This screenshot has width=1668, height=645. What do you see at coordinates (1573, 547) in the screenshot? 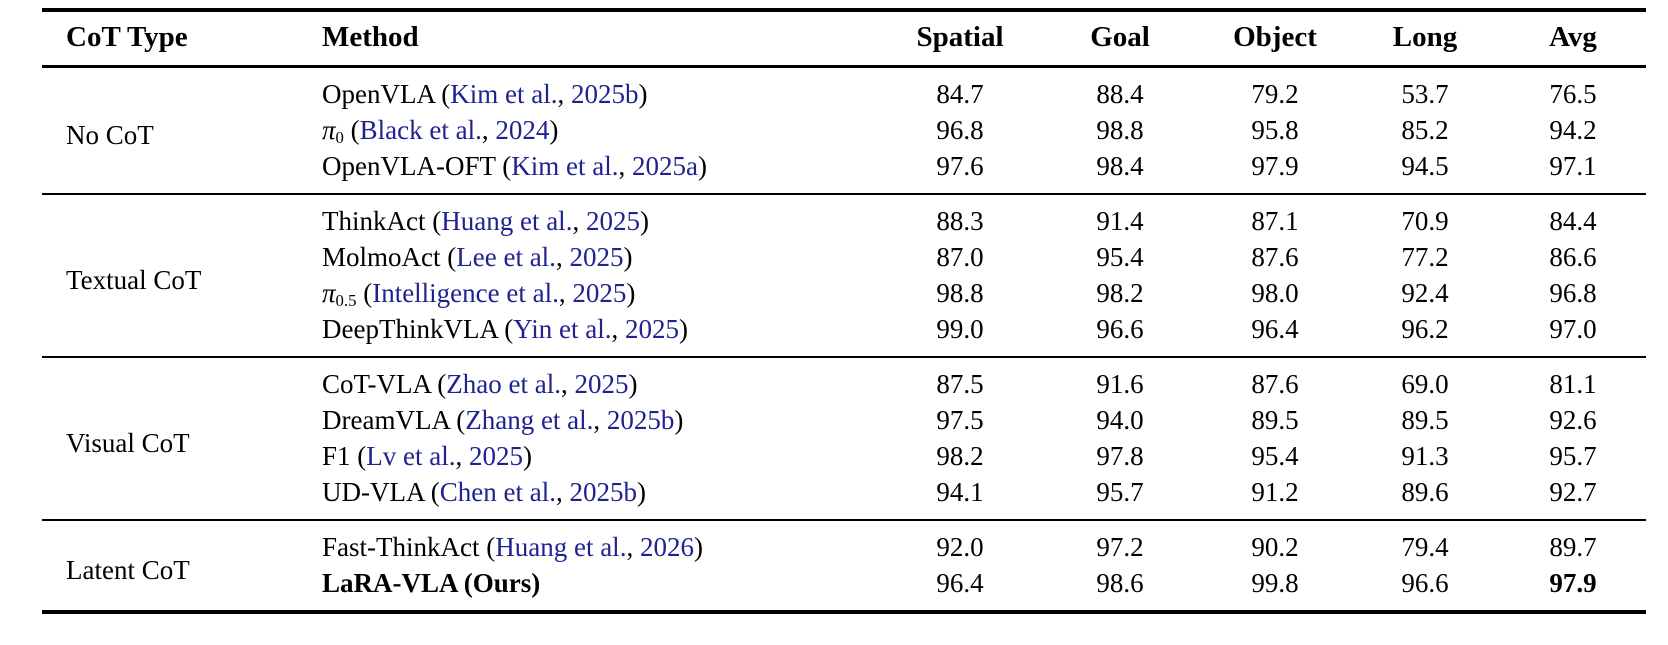
I see `score-cell: 89.7` at bounding box center [1573, 547].